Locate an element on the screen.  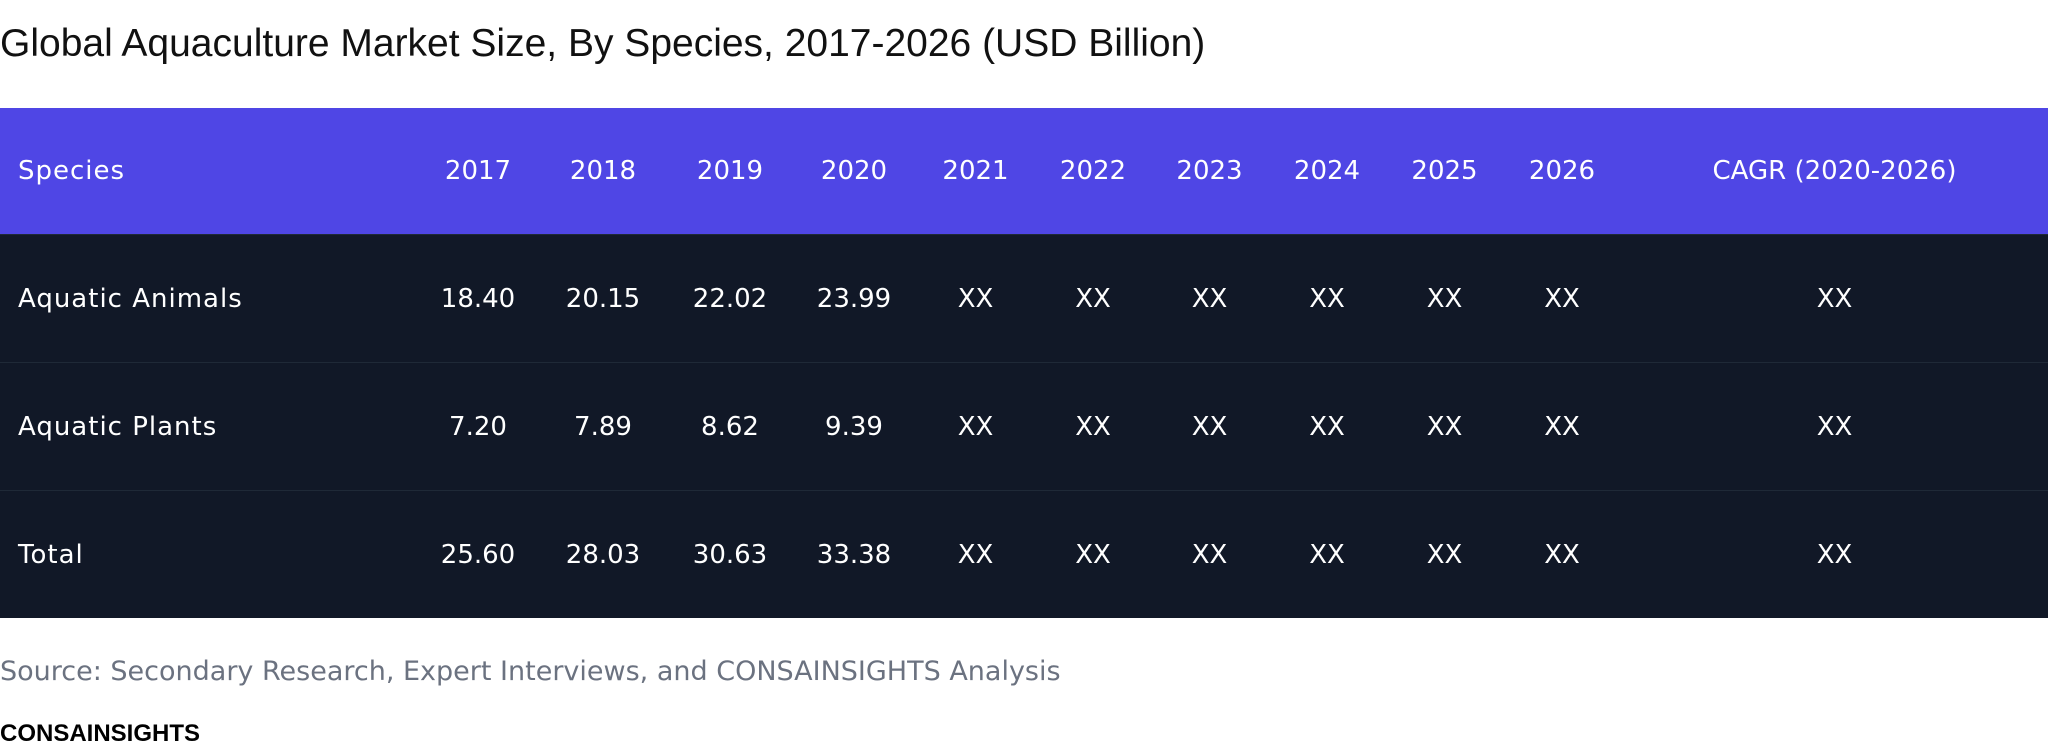
header-cell: 2024 is located at coordinates (1327, 171).